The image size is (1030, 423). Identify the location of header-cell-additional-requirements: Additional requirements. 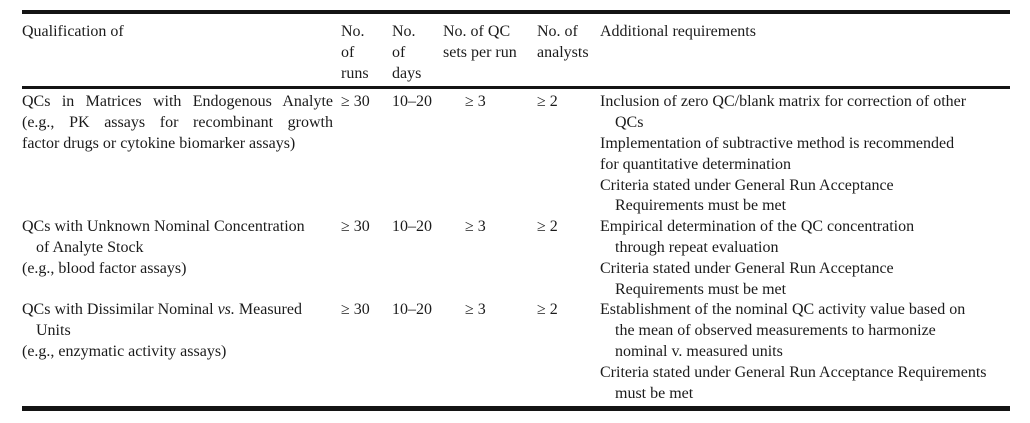
(804, 53).